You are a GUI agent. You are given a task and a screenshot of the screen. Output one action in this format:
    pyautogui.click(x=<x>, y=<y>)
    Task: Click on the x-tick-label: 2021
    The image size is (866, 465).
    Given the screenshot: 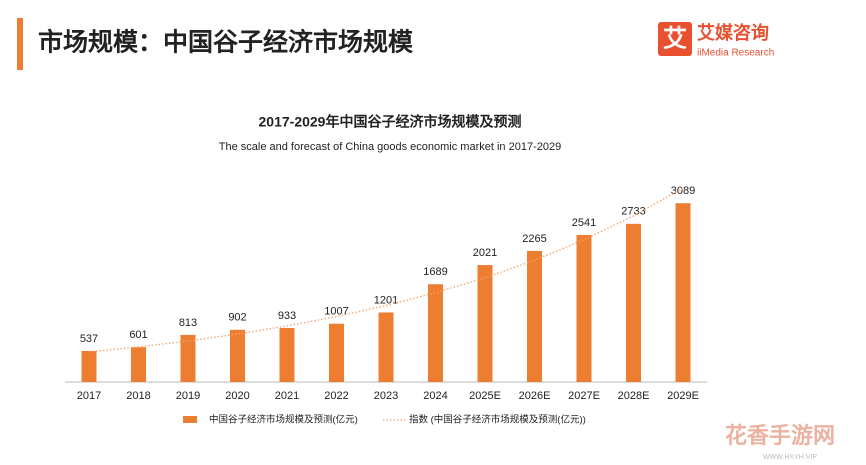 What is the action you would take?
    pyautogui.click(x=287, y=396)
    